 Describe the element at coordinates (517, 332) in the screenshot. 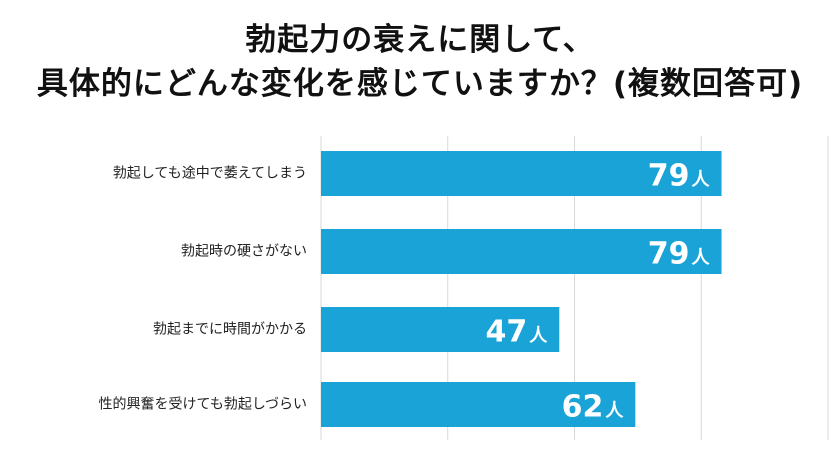

I see `value-label: 47 人` at that location.